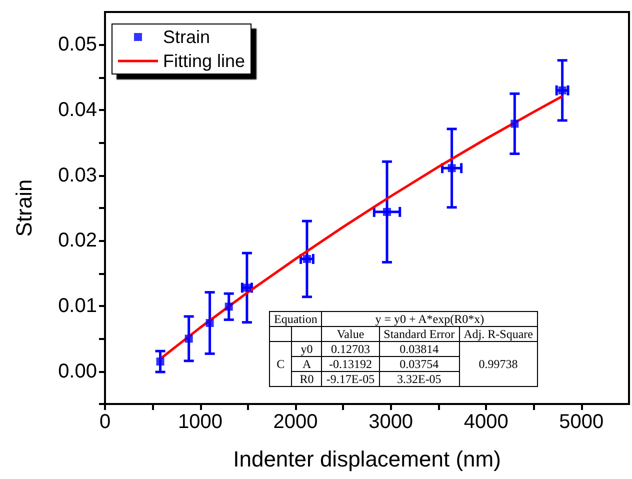 This screenshot has width=632, height=479. I want to click on annotation: 0.03754, so click(419, 364).